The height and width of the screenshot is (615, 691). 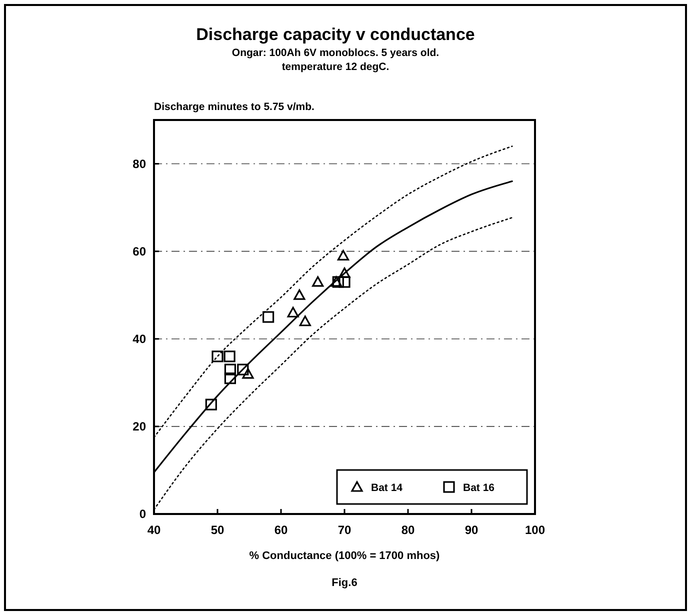 I want to click on y-tick-label: 20, so click(x=139, y=426).